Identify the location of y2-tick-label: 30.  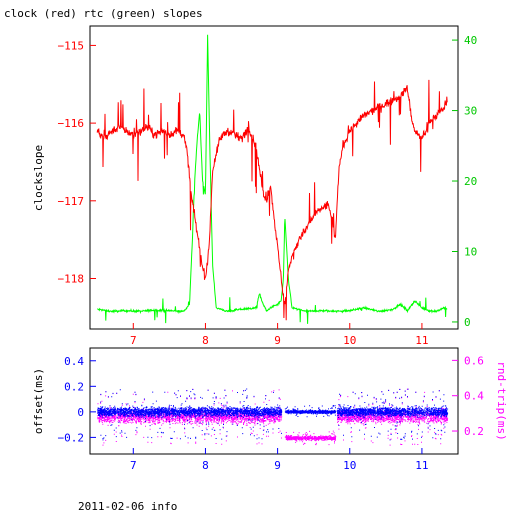
(470, 111).